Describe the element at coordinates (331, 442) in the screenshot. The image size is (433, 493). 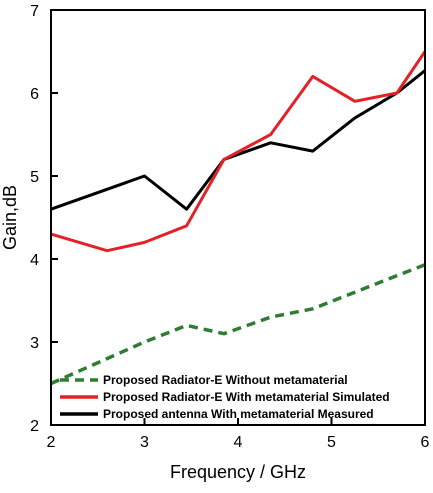
I see `x-tick-label: 5` at that location.